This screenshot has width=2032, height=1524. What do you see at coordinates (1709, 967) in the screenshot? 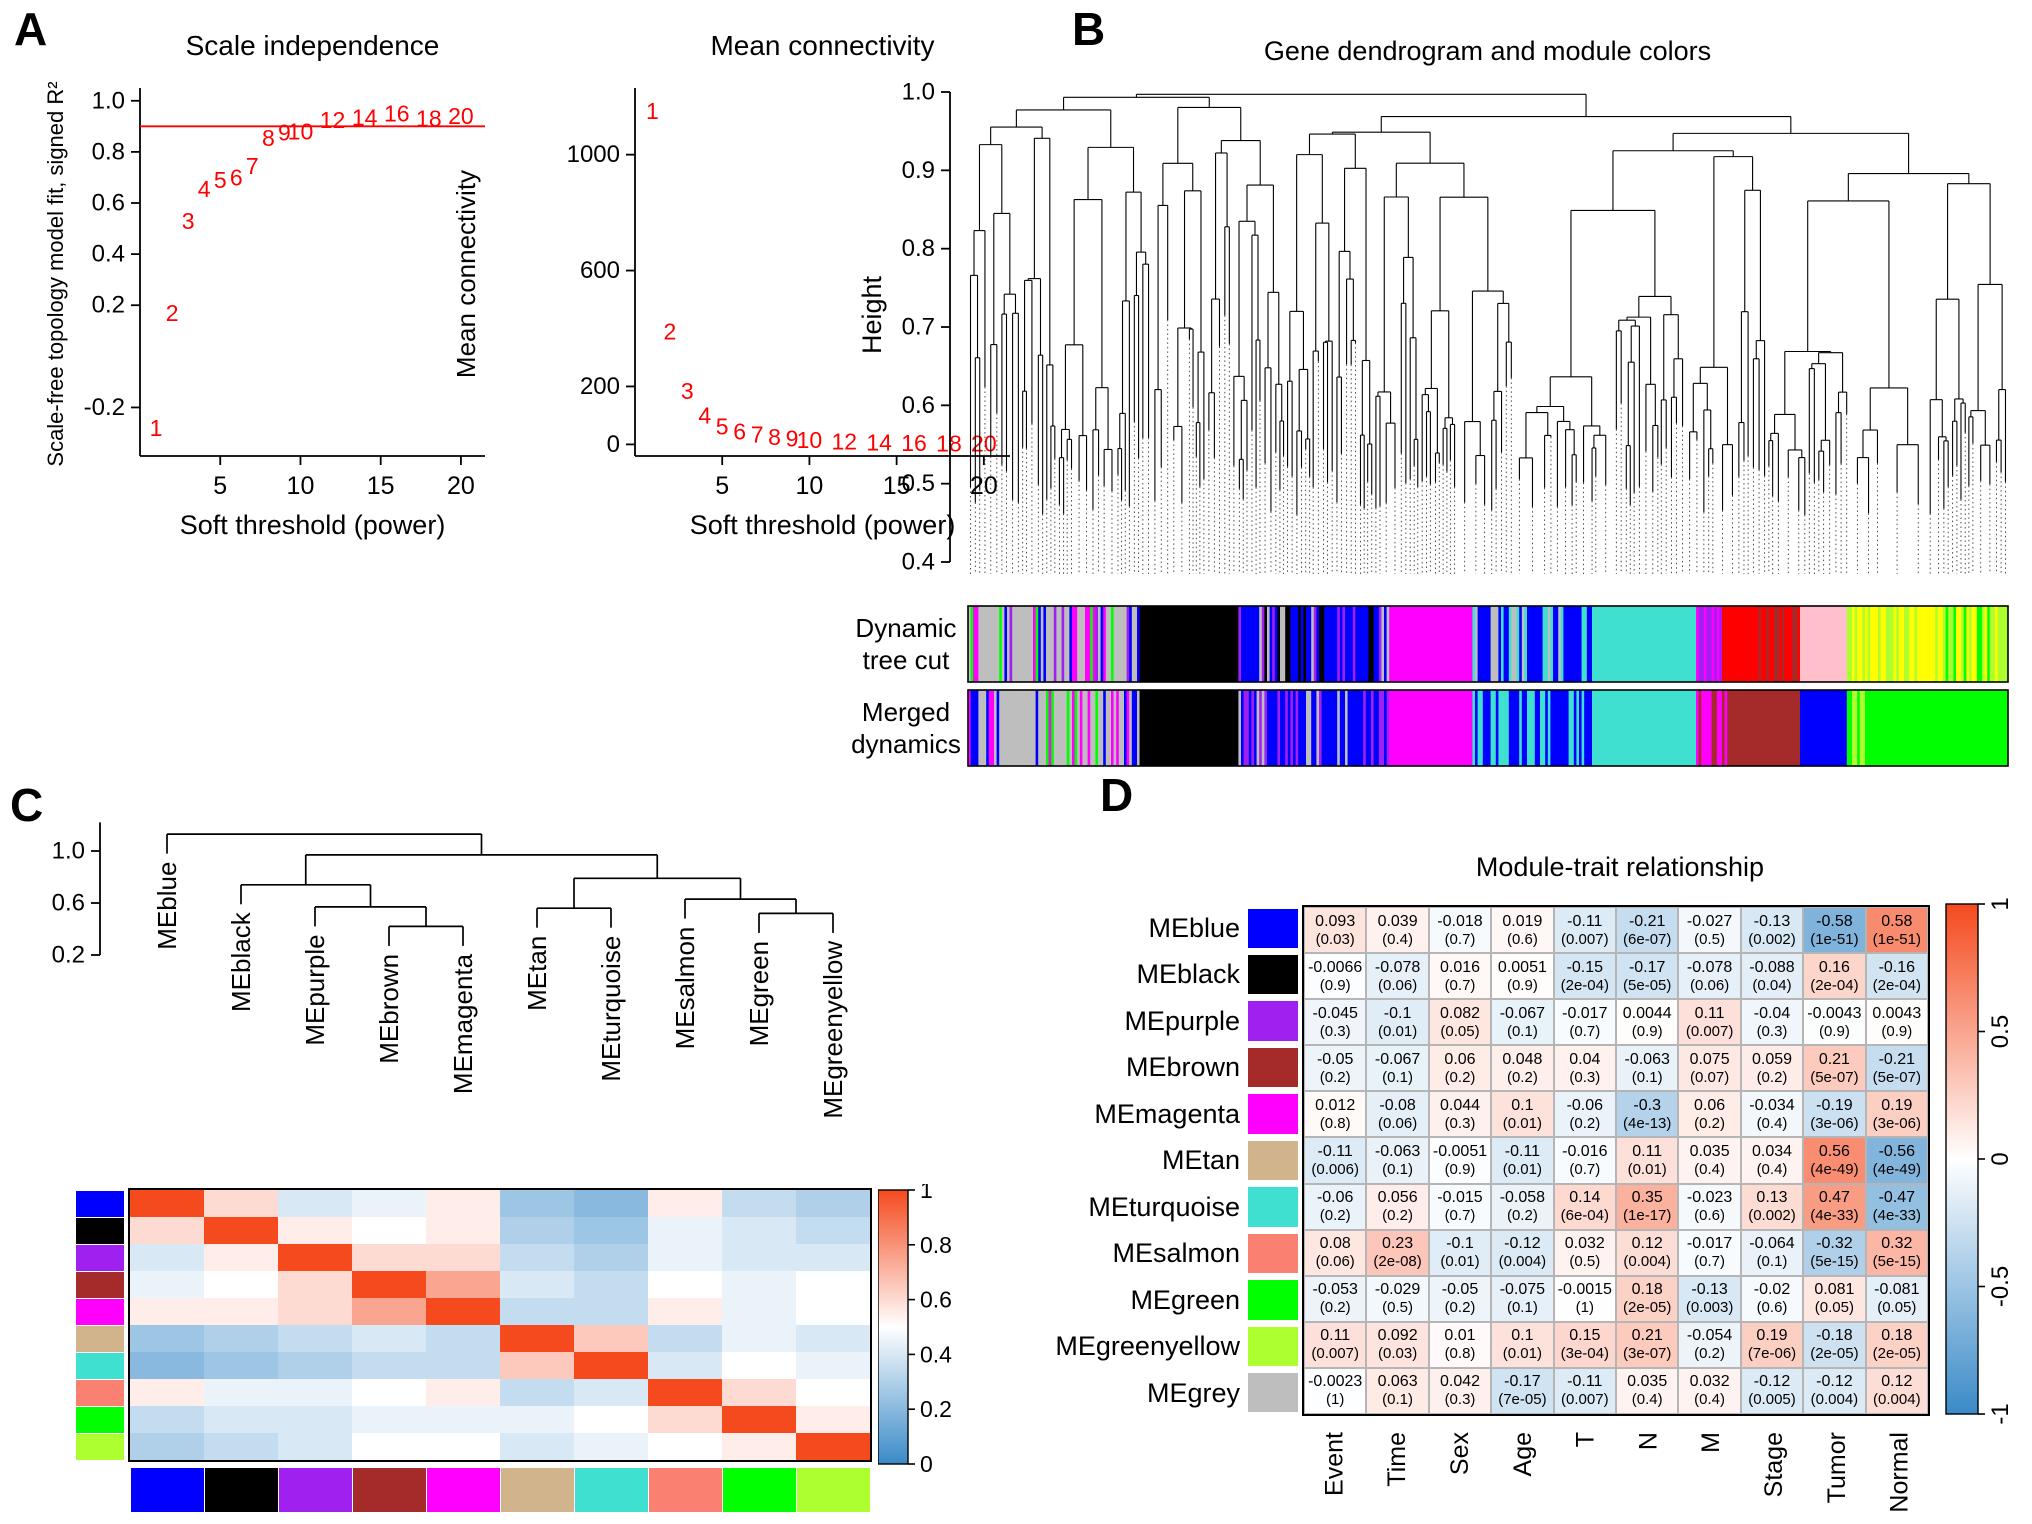
I see `correlation-value: -0.078` at bounding box center [1709, 967].